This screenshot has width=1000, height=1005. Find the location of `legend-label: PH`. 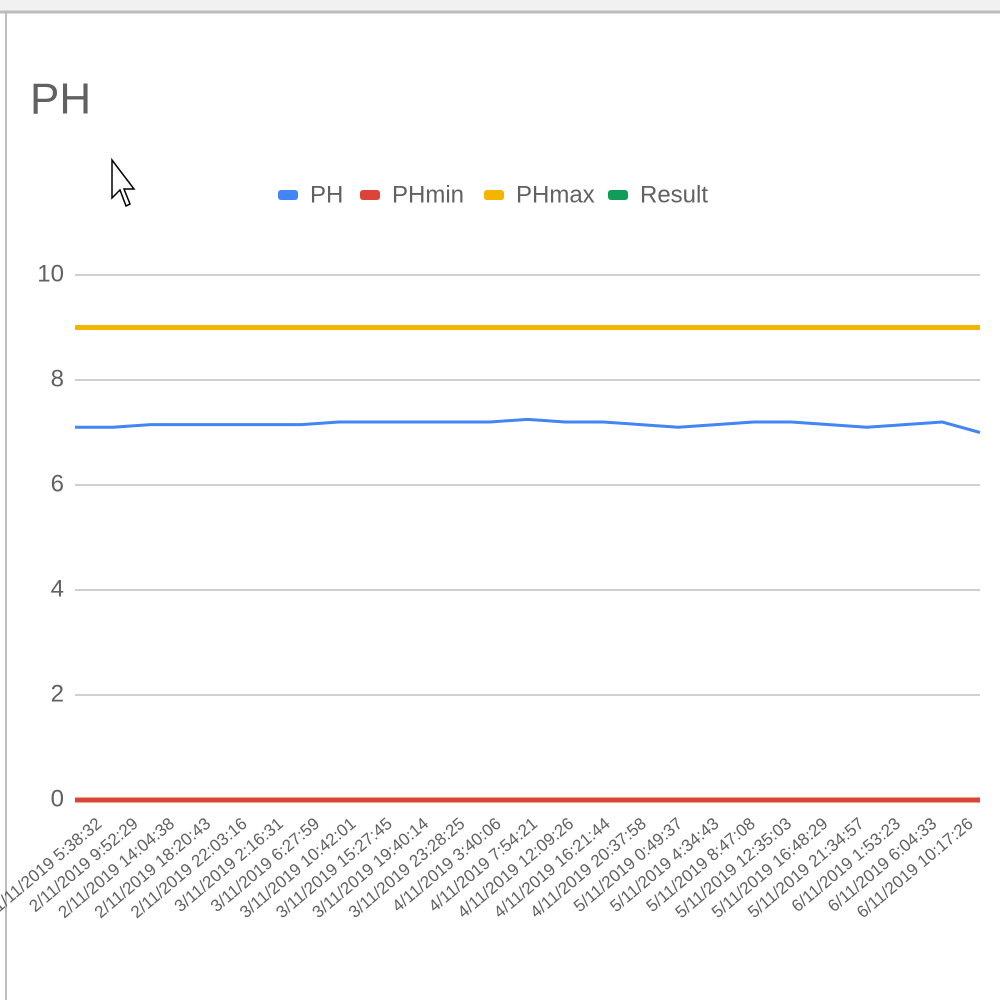

legend-label: PH is located at coordinates (326, 194).